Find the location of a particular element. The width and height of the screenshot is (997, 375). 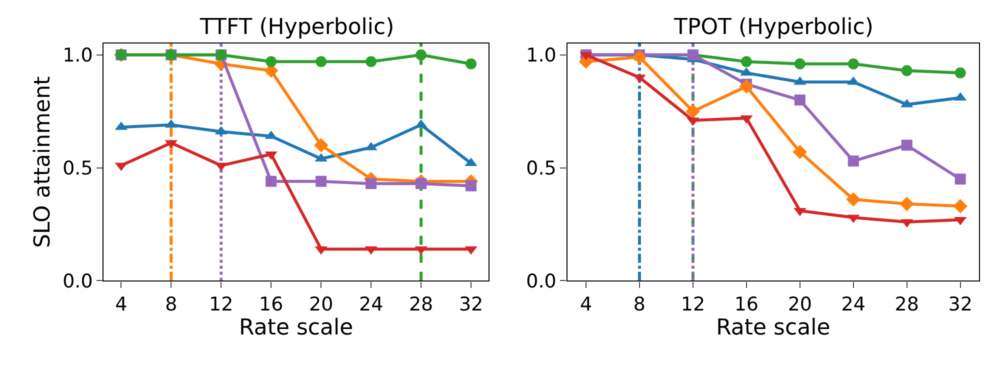

chart-title: TTFT (Hyperbolic) is located at coordinates (296, 27).